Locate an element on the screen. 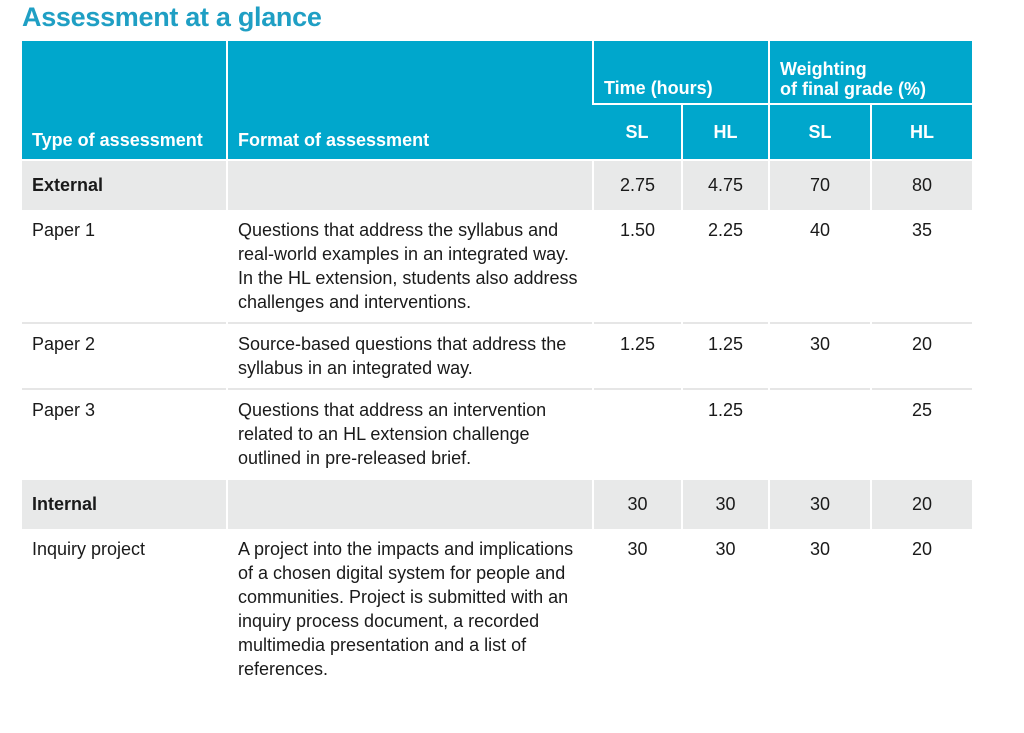 This screenshot has width=1024, height=733. cell-weight-hl: 80 is located at coordinates (921, 184).